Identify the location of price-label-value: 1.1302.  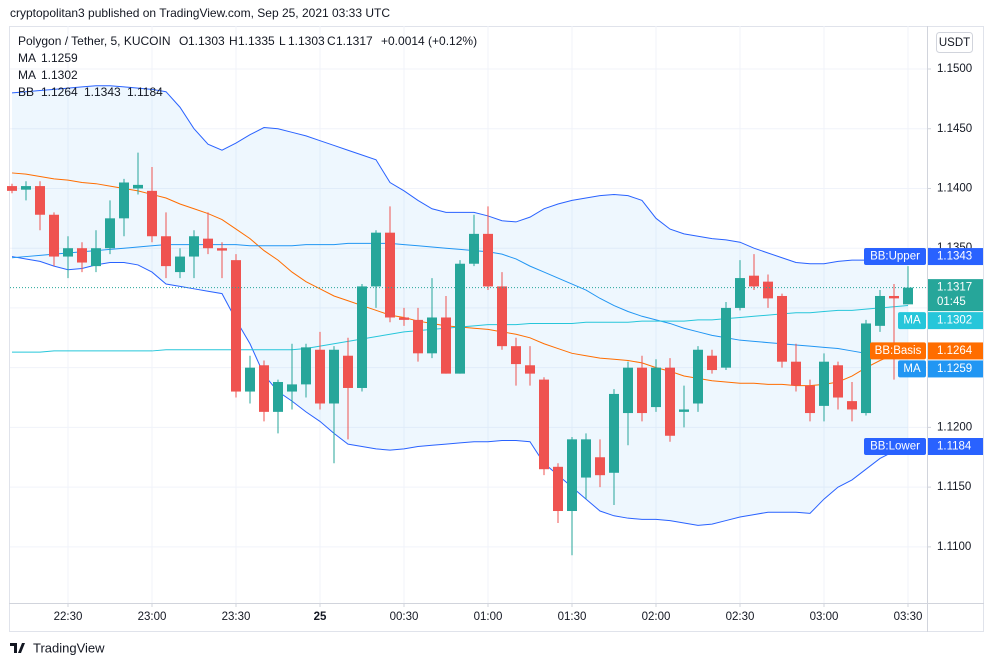
(954, 321).